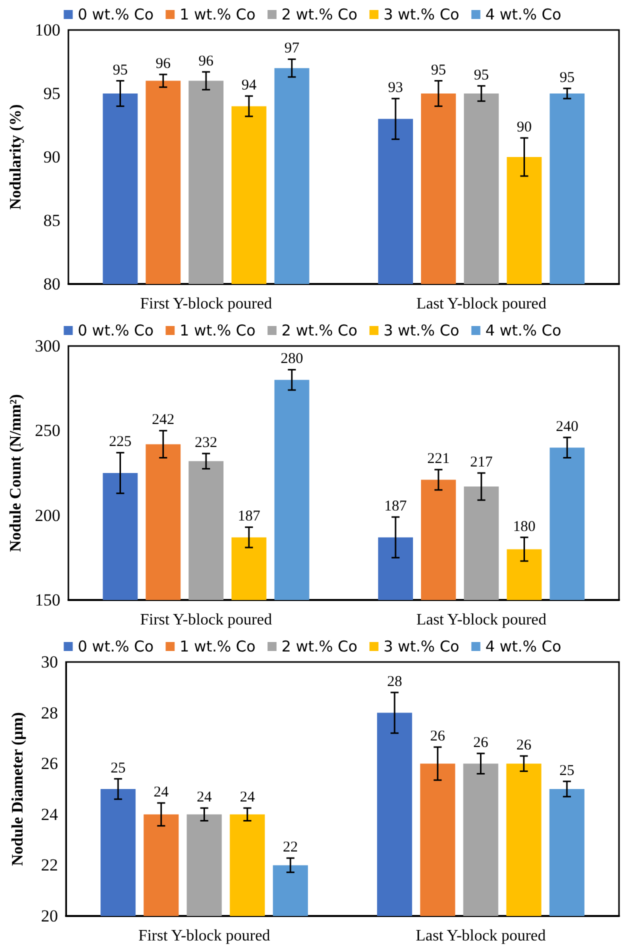 This screenshot has width=625, height=948. What do you see at coordinates (206, 443) in the screenshot?
I see `data-label: 232` at bounding box center [206, 443].